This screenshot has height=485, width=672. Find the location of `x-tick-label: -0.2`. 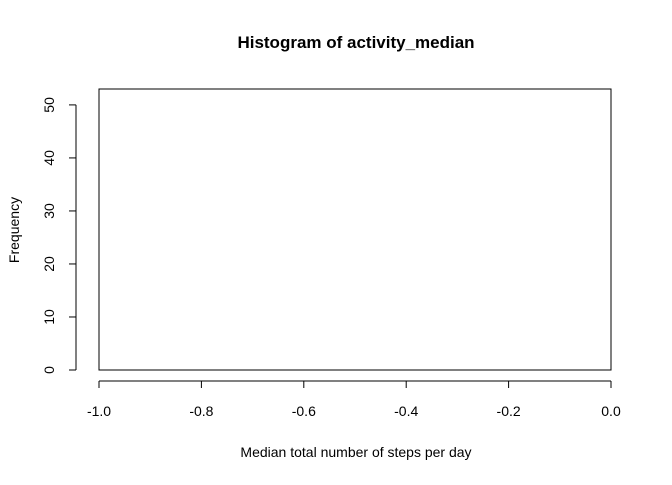

x-tick-label: -0.2 is located at coordinates (509, 411).